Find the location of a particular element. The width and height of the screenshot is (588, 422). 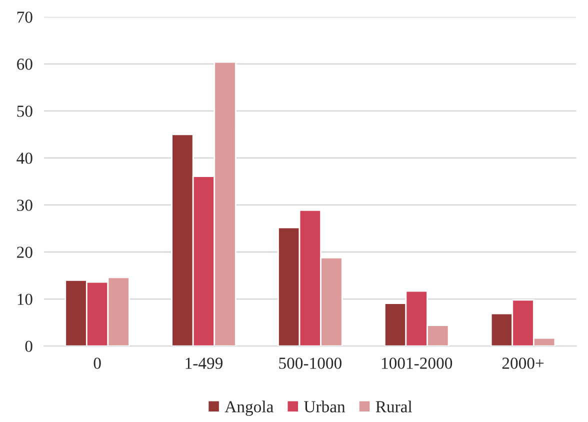

y-tick-label: 0 is located at coordinates (28, 346).